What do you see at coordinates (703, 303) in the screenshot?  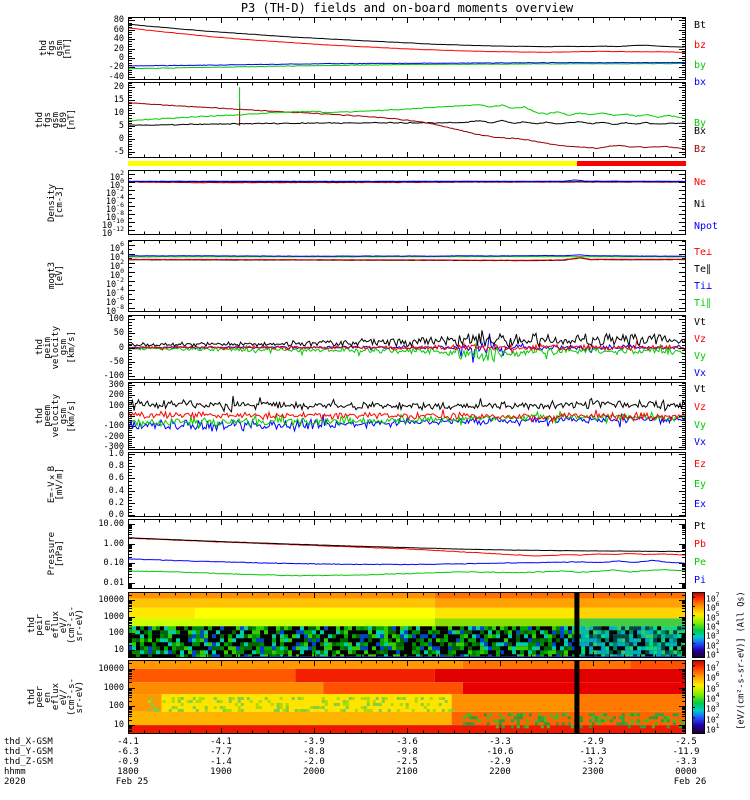 I see `legend-Ti∥: Ti∥` at bounding box center [703, 303].